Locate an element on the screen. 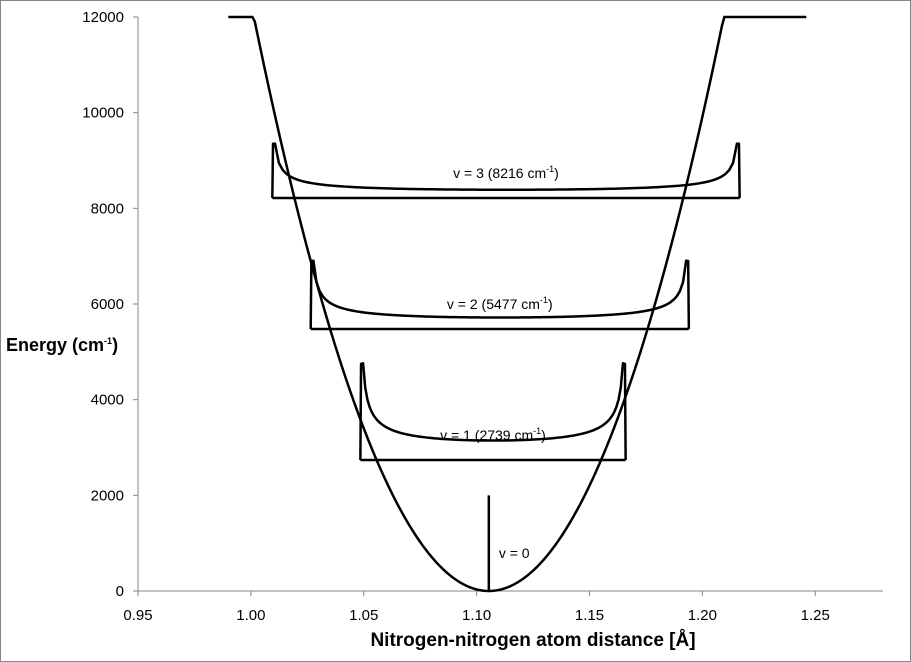 The width and height of the screenshot is (911, 662). x-tick-label: 1.15 is located at coordinates (589, 615).